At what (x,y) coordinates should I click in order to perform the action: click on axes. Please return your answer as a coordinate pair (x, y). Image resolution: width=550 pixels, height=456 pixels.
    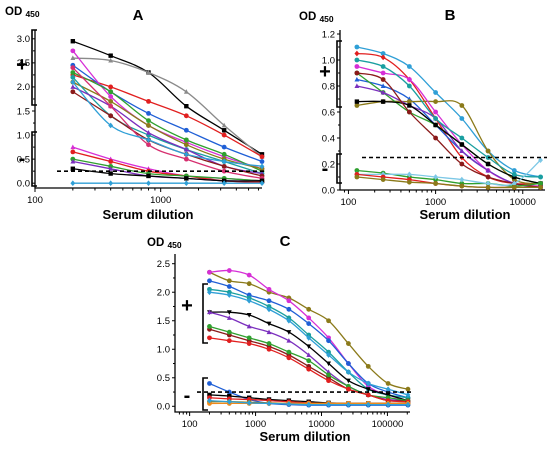
    Looking at the image, I should click on (148, 109).